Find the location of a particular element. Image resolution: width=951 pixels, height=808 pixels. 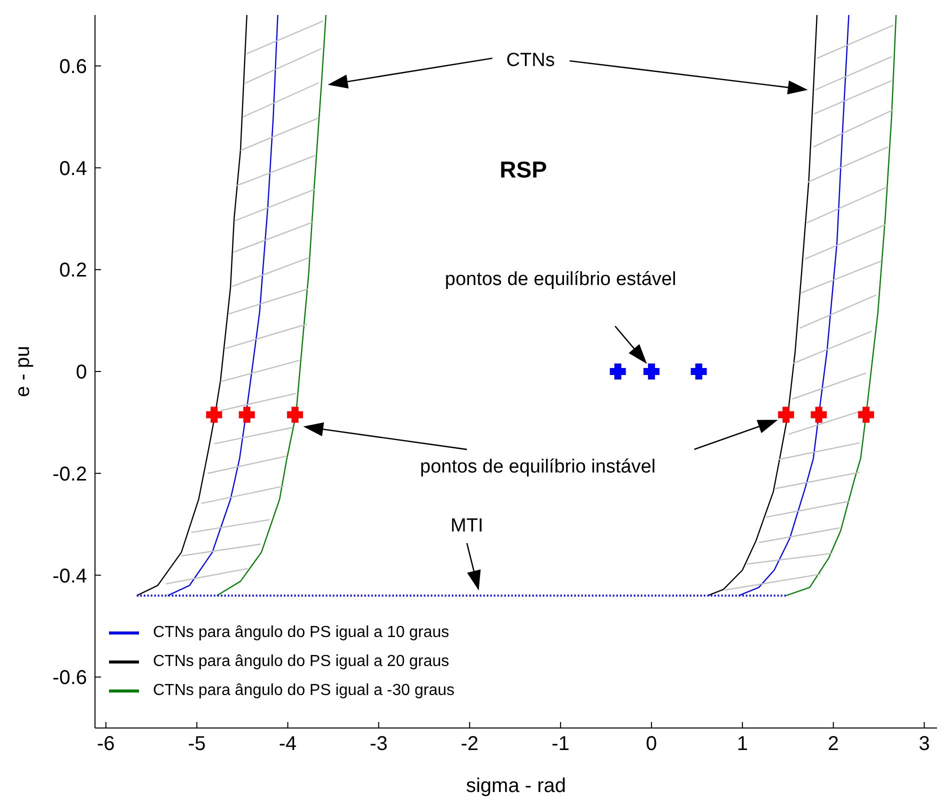

y-tick-label: -0.6 is located at coordinates (69, 678).